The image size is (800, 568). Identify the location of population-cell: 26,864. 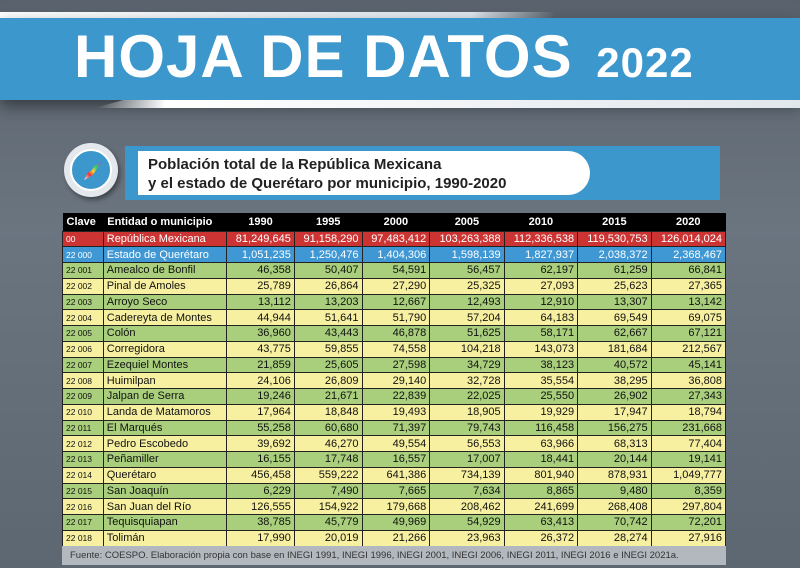
(328, 286).